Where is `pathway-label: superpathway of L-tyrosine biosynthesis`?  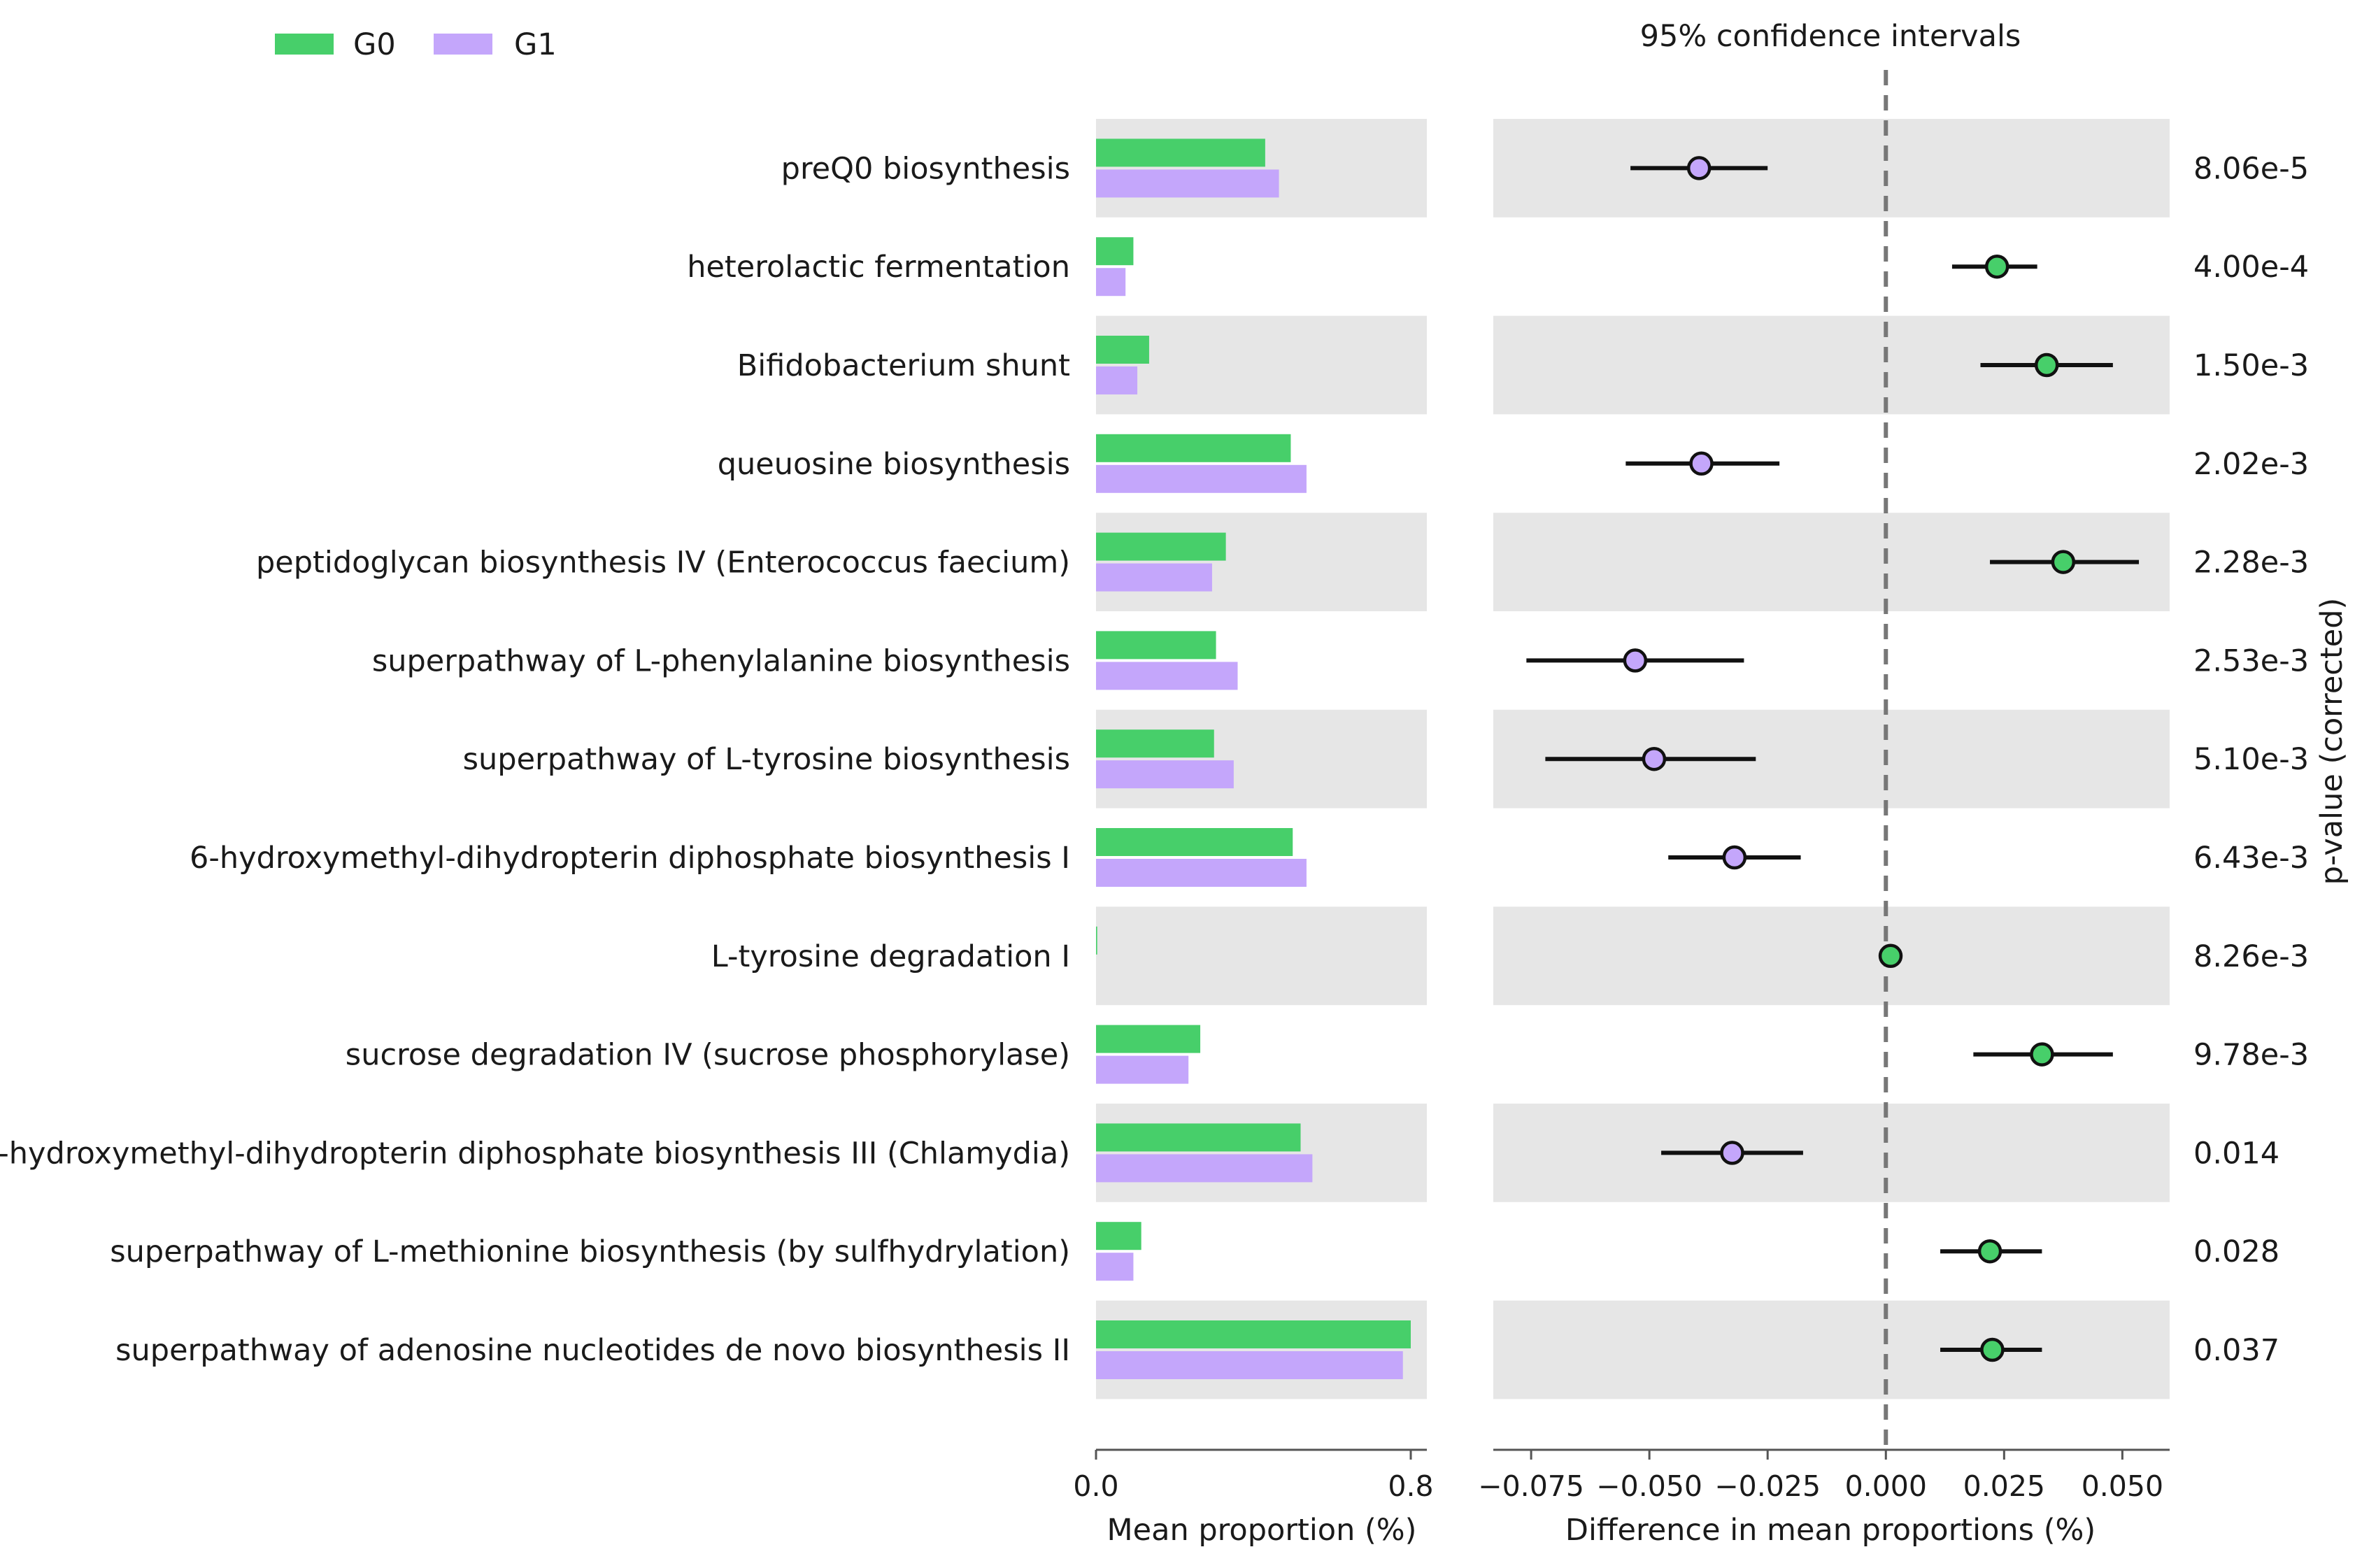
pathway-label: superpathway of L-tyrosine biosynthesis is located at coordinates (766, 759).